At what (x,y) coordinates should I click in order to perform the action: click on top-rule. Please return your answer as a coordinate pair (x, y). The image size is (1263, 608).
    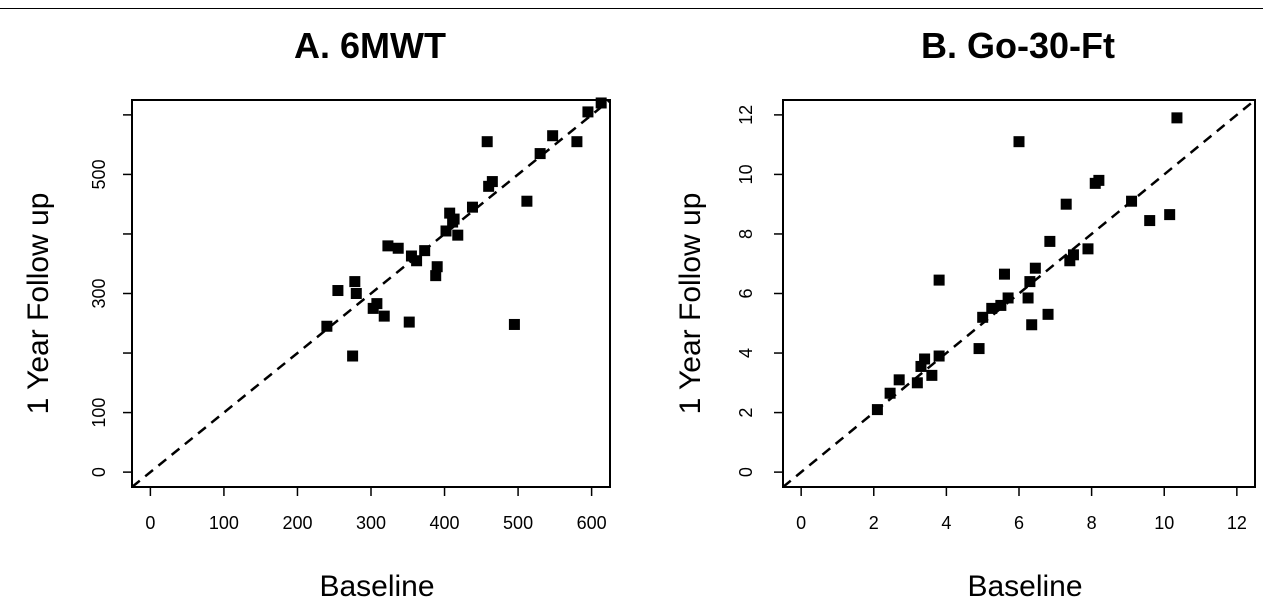
    Looking at the image, I should click on (631, 8).